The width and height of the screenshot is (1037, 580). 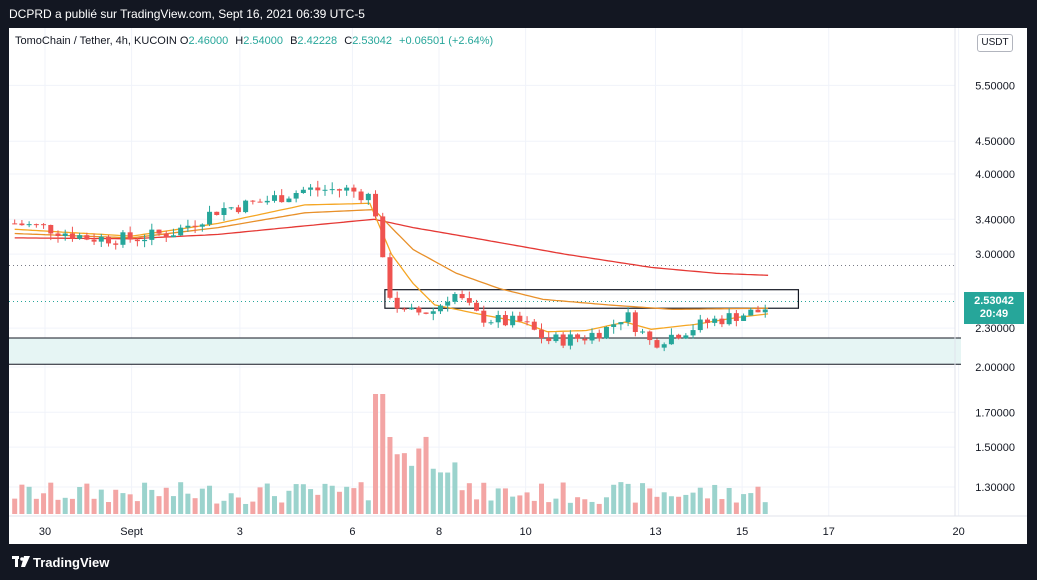 I want to click on price-tick-label: 3.00000, so click(x=995, y=255).